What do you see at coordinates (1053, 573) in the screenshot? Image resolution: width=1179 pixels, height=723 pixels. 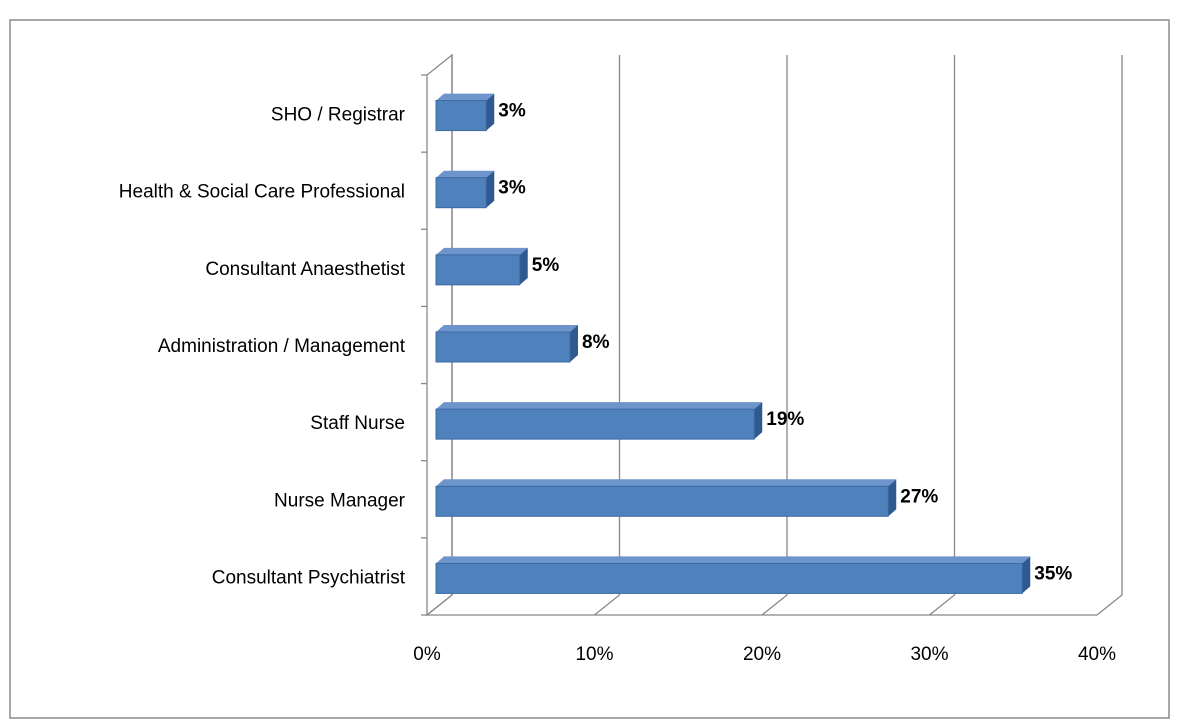 I see `data-label: 35%` at bounding box center [1053, 573].